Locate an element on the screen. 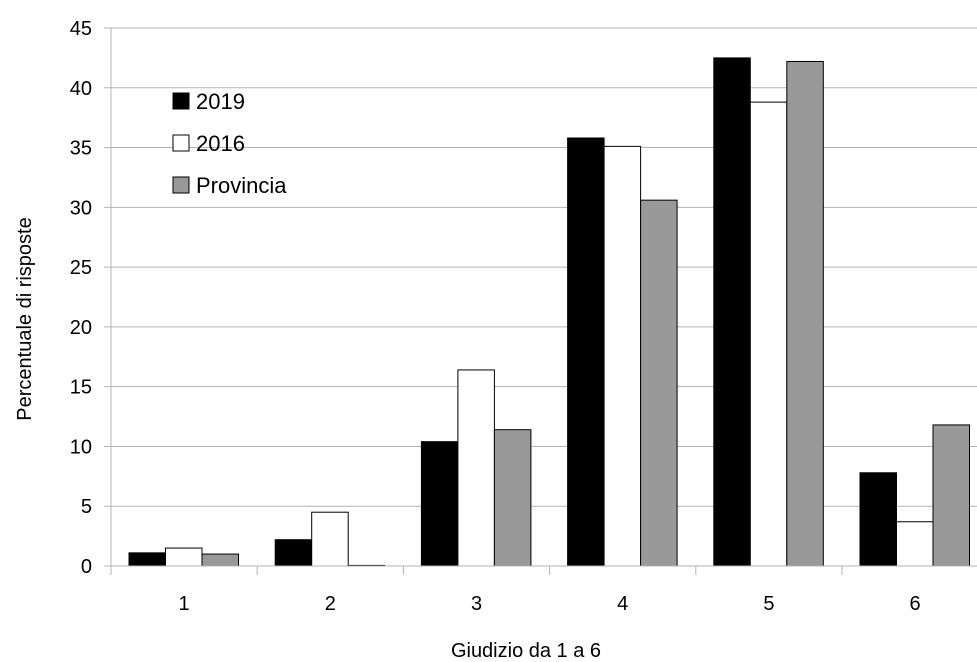 This screenshot has height=662, width=977. x-tick-label: 2 is located at coordinates (330, 604).